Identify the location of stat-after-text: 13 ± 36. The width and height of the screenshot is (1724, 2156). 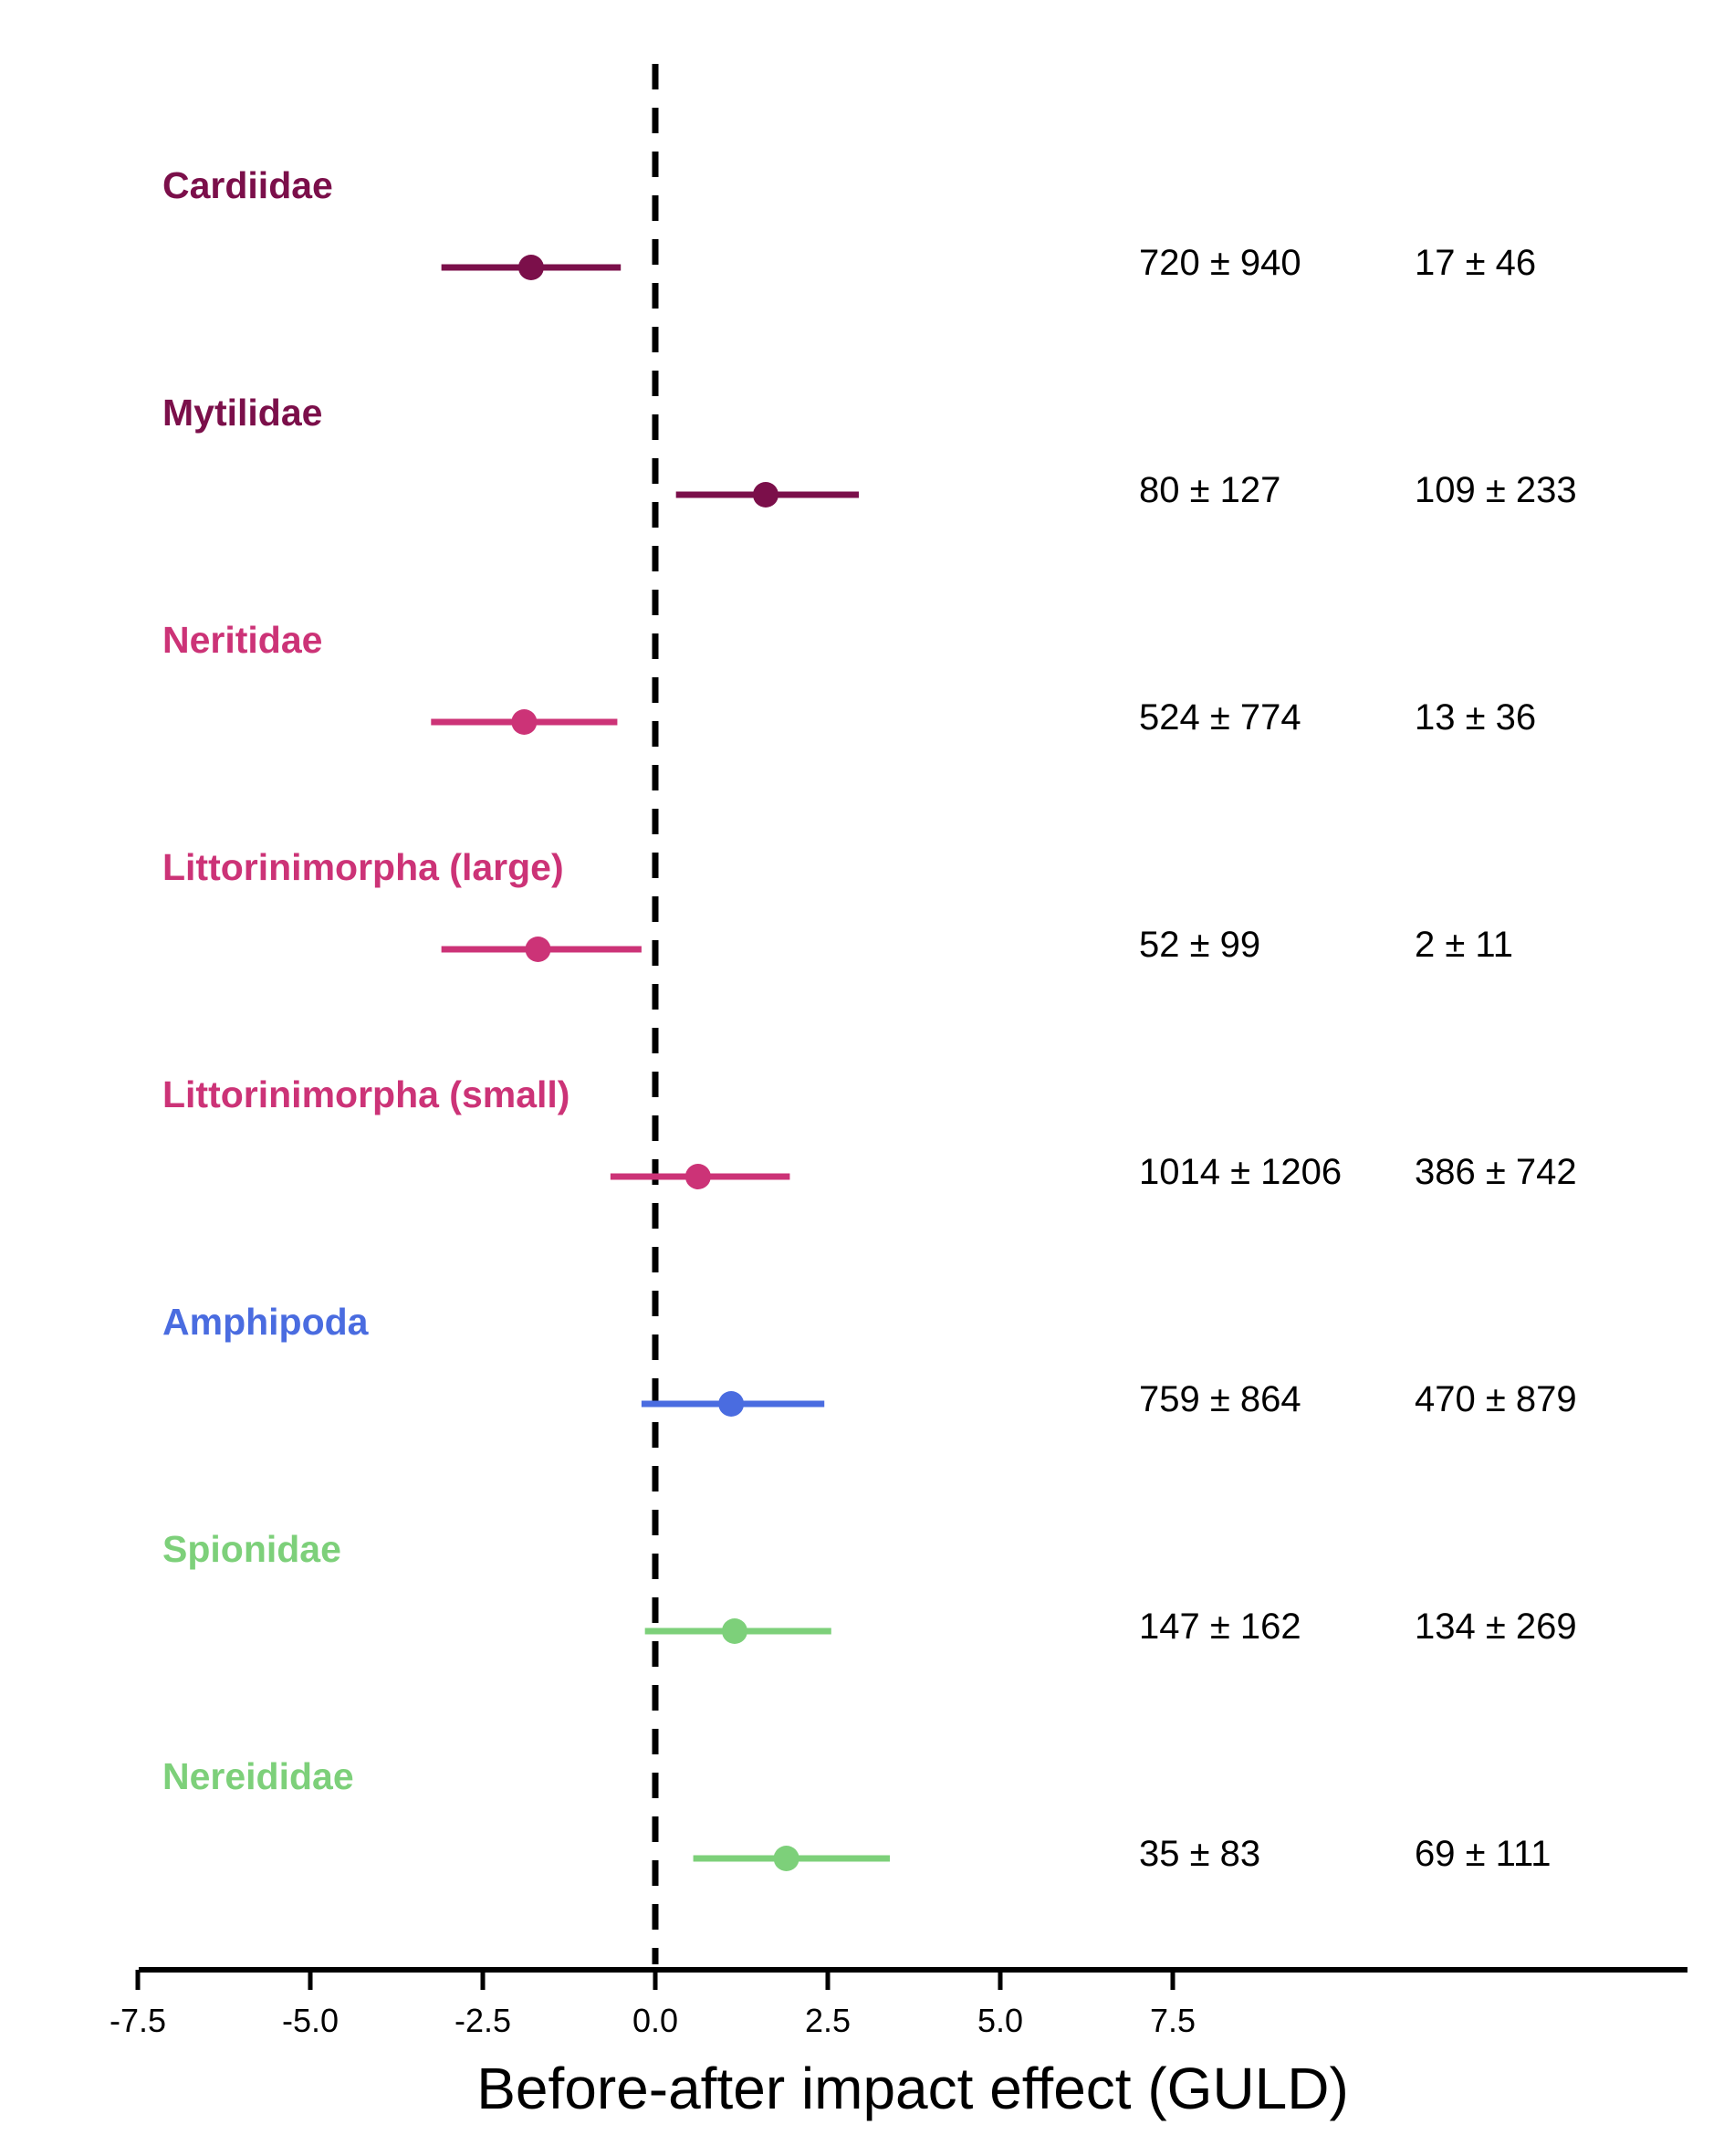
(1476, 718).